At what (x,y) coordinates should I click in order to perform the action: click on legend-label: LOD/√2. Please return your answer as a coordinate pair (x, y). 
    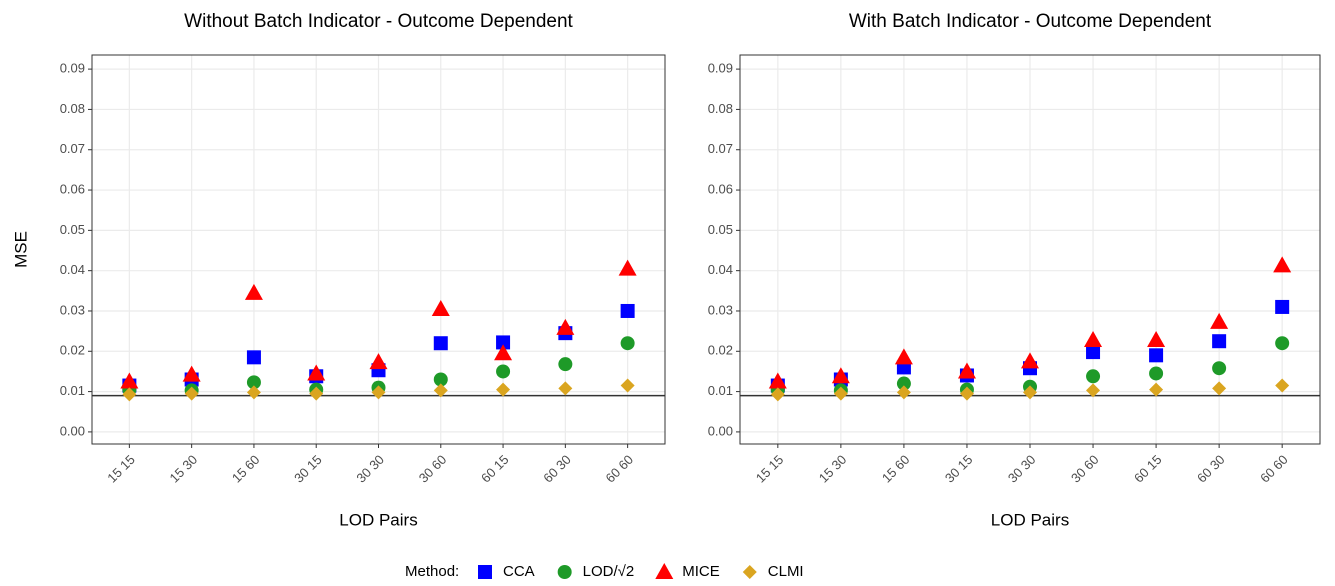
    Looking at the image, I should click on (609, 571).